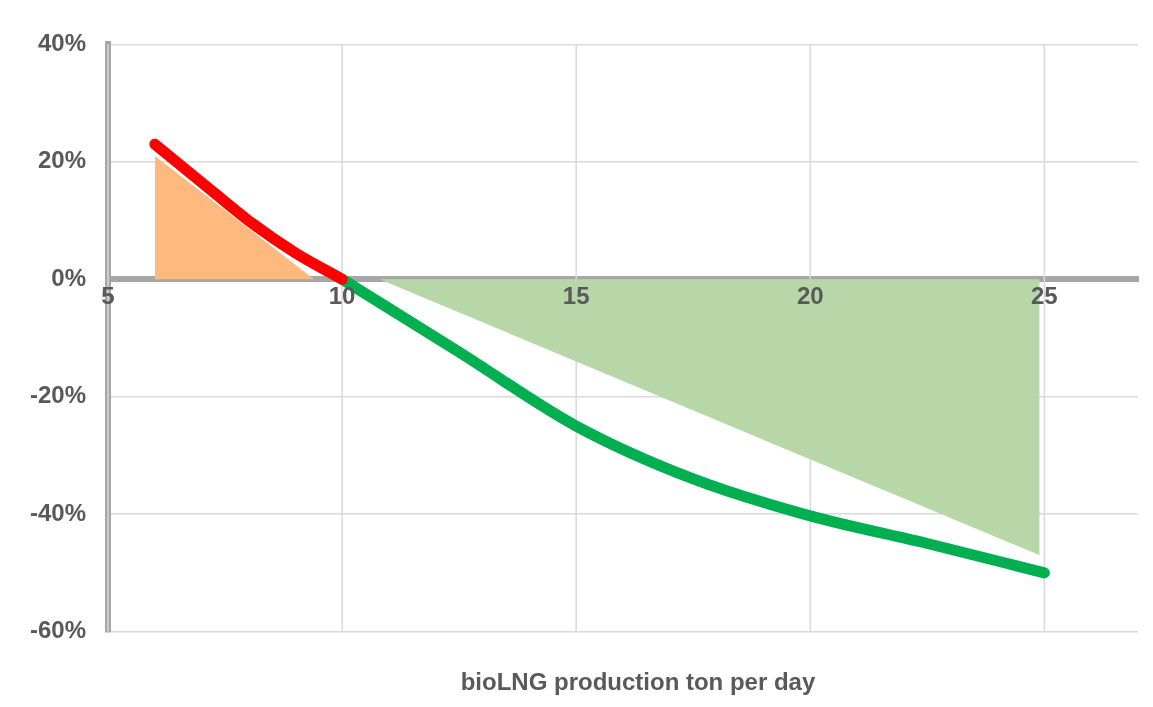  I want to click on x-tick-label: 10, so click(342, 295).